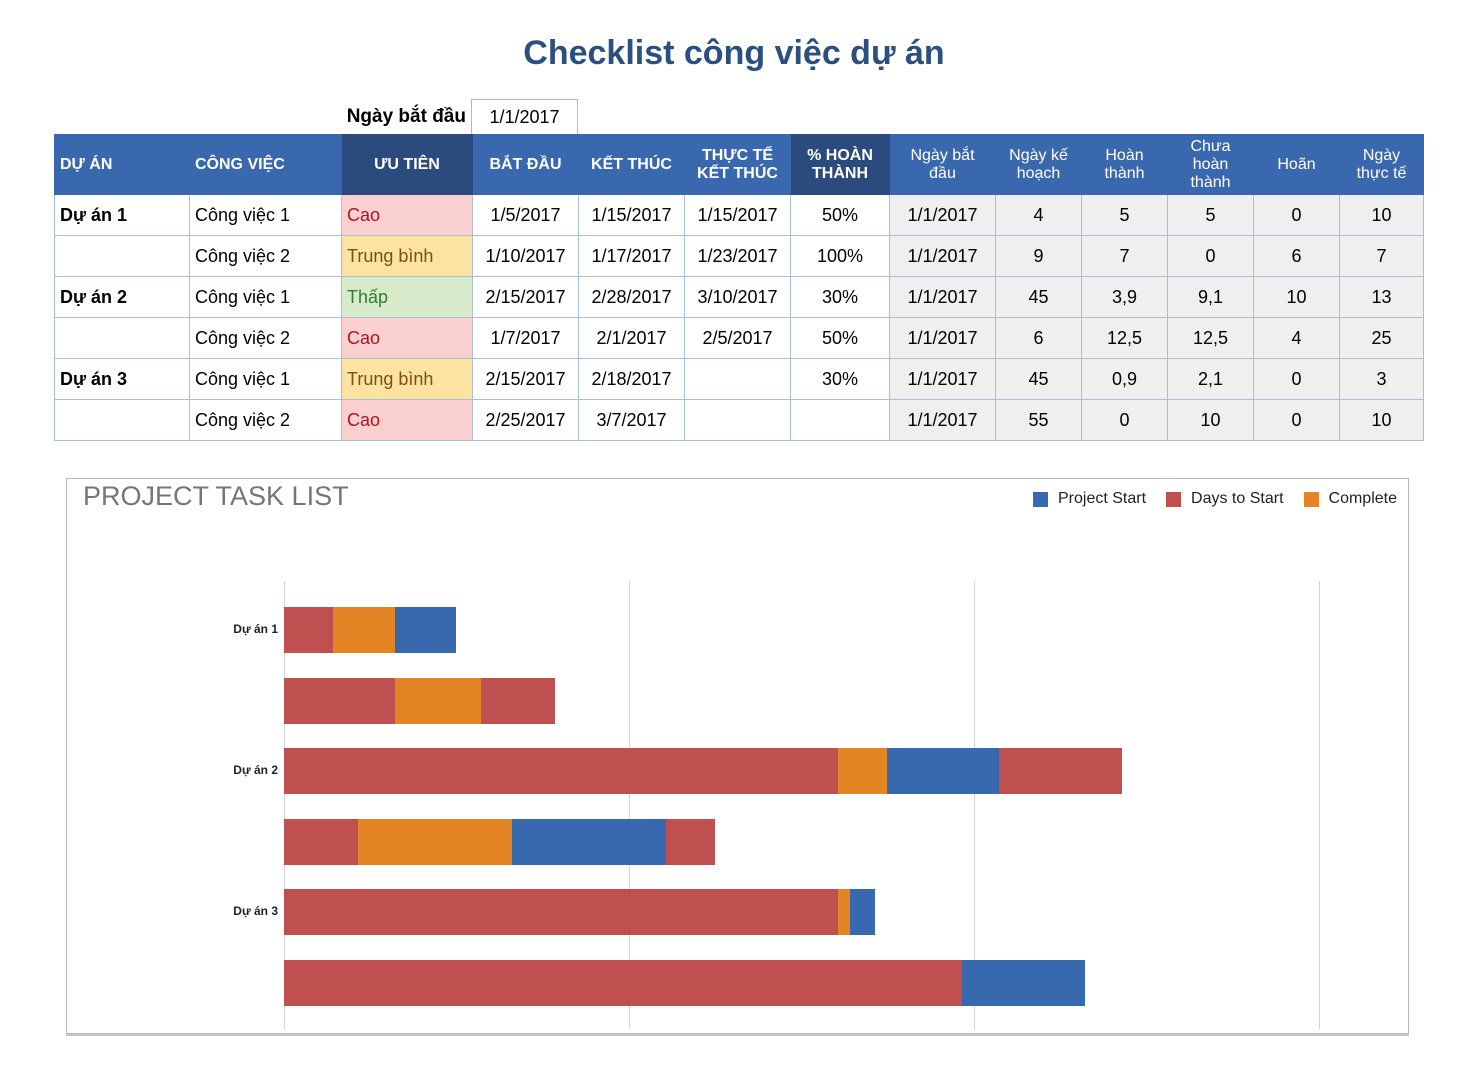  I want to click on planned-days-cell: 45, so click(1038, 297).